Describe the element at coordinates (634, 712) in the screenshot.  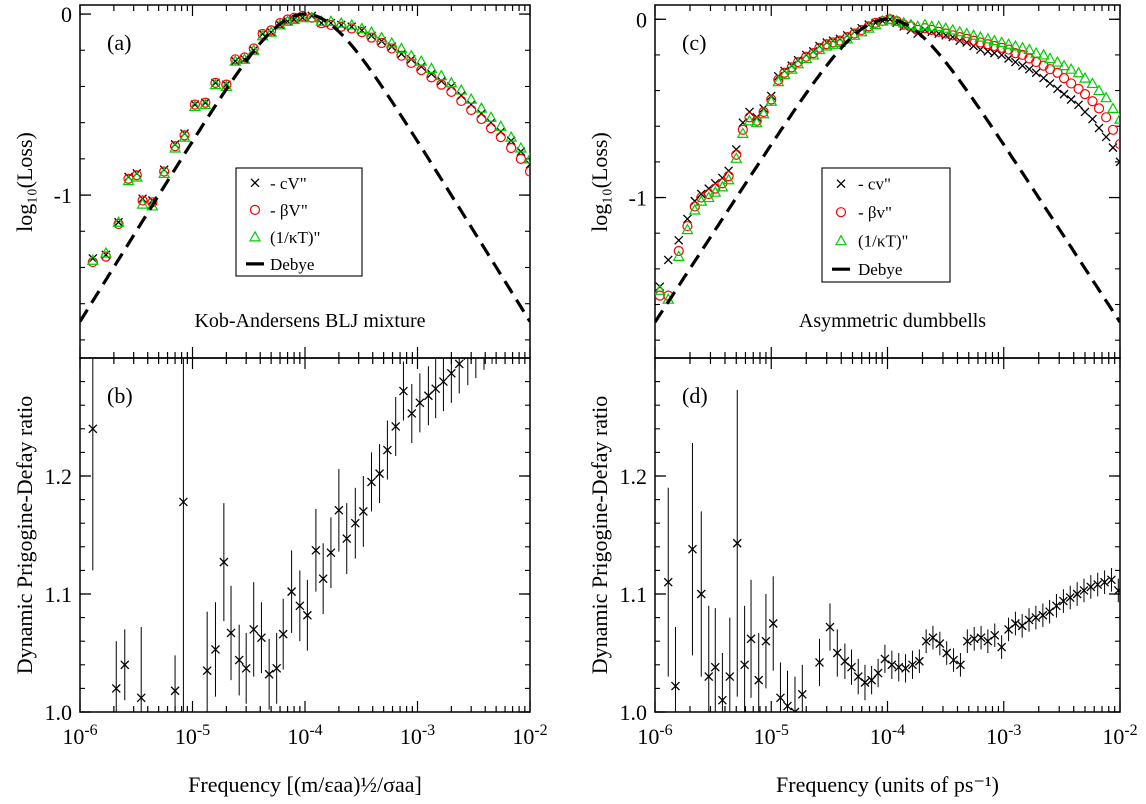
I see `y-tick-label: 1.0` at that location.